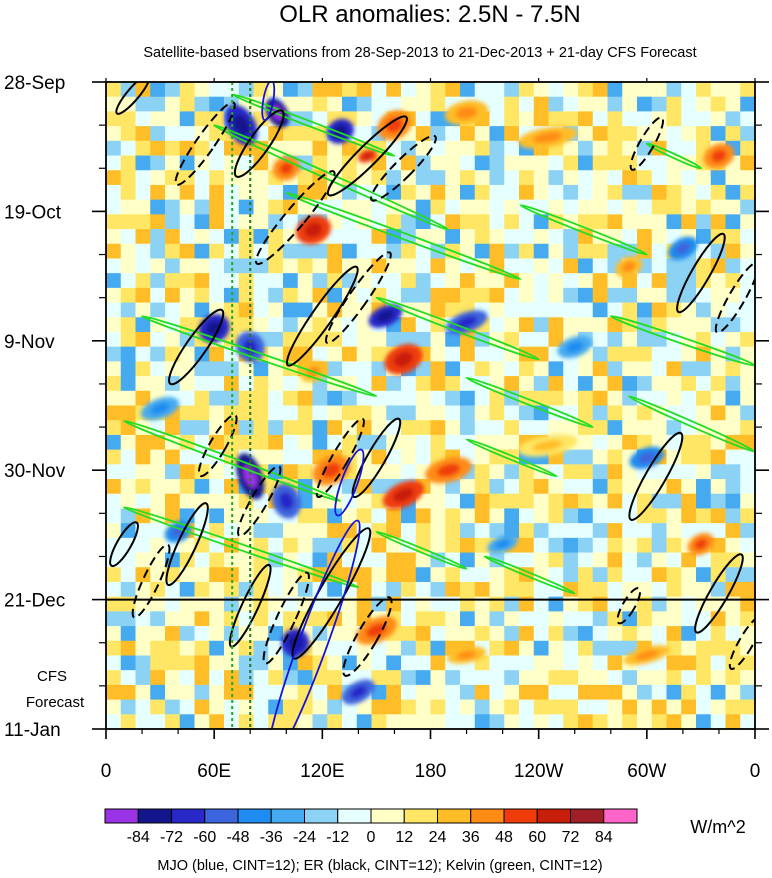 The height and width of the screenshot is (878, 772). What do you see at coordinates (367, 156) in the screenshot?
I see `olr-feature` at bounding box center [367, 156].